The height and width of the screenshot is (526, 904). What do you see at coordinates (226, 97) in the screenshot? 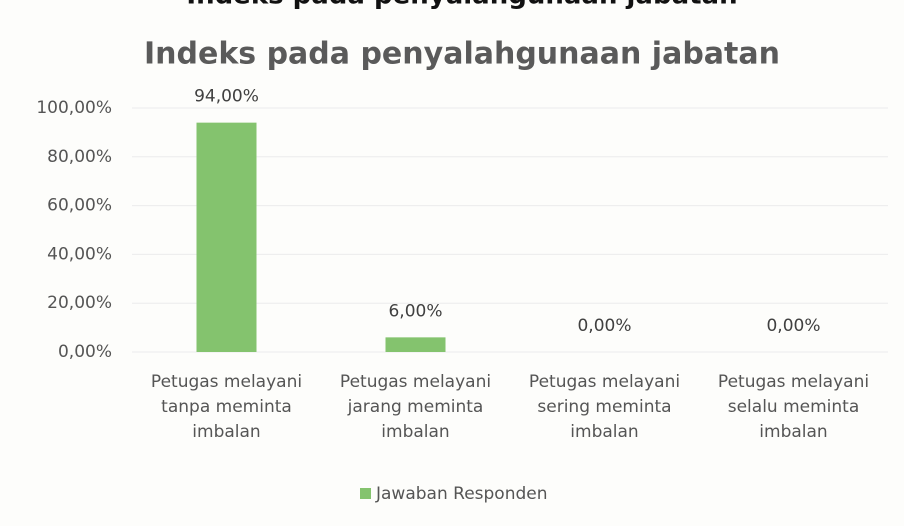
I see `data-label: 94,00%` at bounding box center [226, 97].